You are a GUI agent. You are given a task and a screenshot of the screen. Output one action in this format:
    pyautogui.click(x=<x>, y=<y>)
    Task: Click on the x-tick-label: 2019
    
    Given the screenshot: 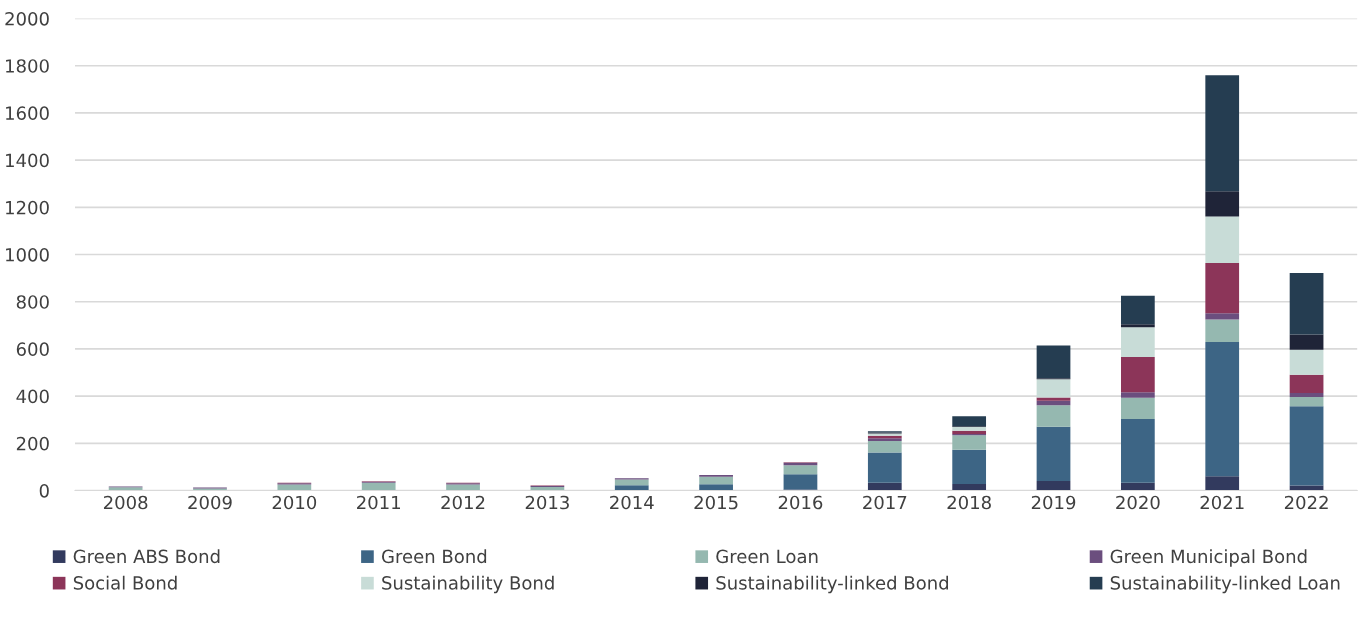 What is the action you would take?
    pyautogui.click(x=1053, y=502)
    